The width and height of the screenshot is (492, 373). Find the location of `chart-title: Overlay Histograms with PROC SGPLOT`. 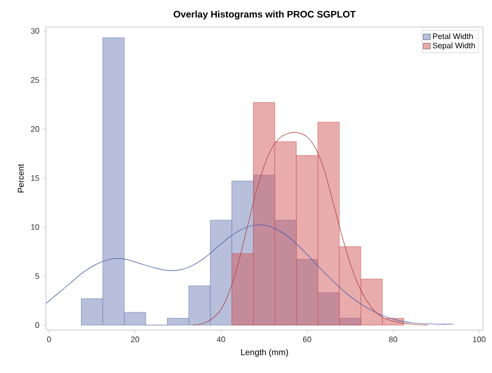

chart-title: Overlay Histograms with PROC SGPLOT is located at coordinates (265, 15).